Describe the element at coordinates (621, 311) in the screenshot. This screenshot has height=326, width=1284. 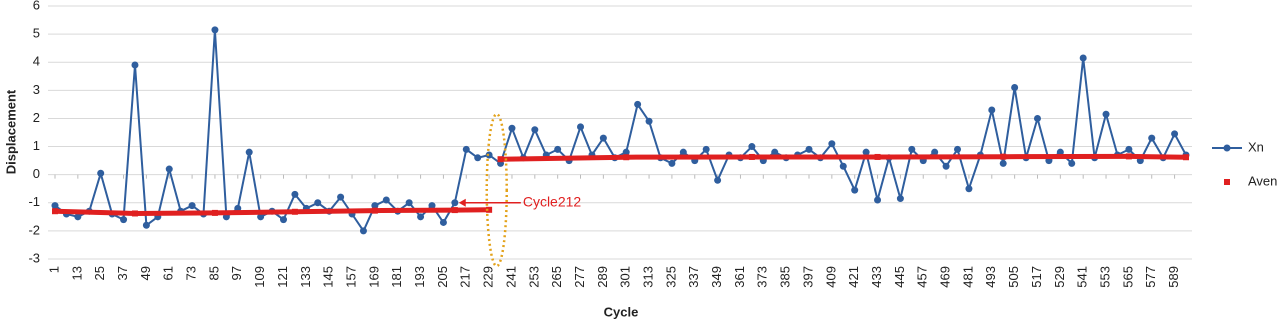
I see `x-axis-title: Cycle` at that location.